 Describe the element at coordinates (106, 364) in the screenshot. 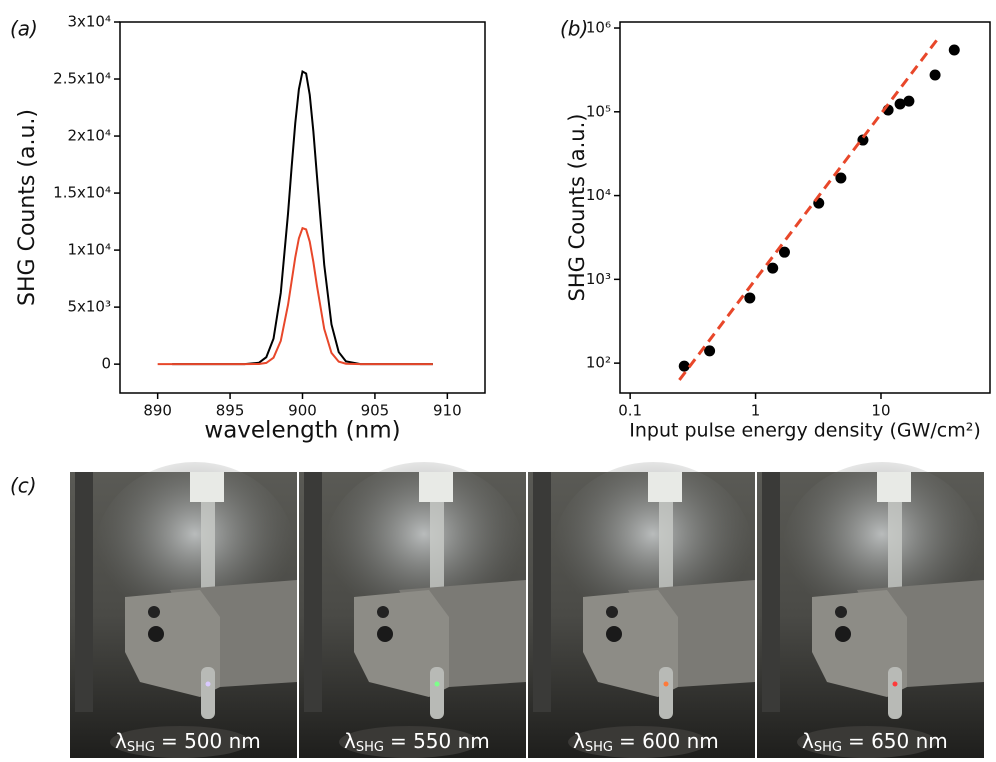

I see `y-tick-label: 0` at that location.